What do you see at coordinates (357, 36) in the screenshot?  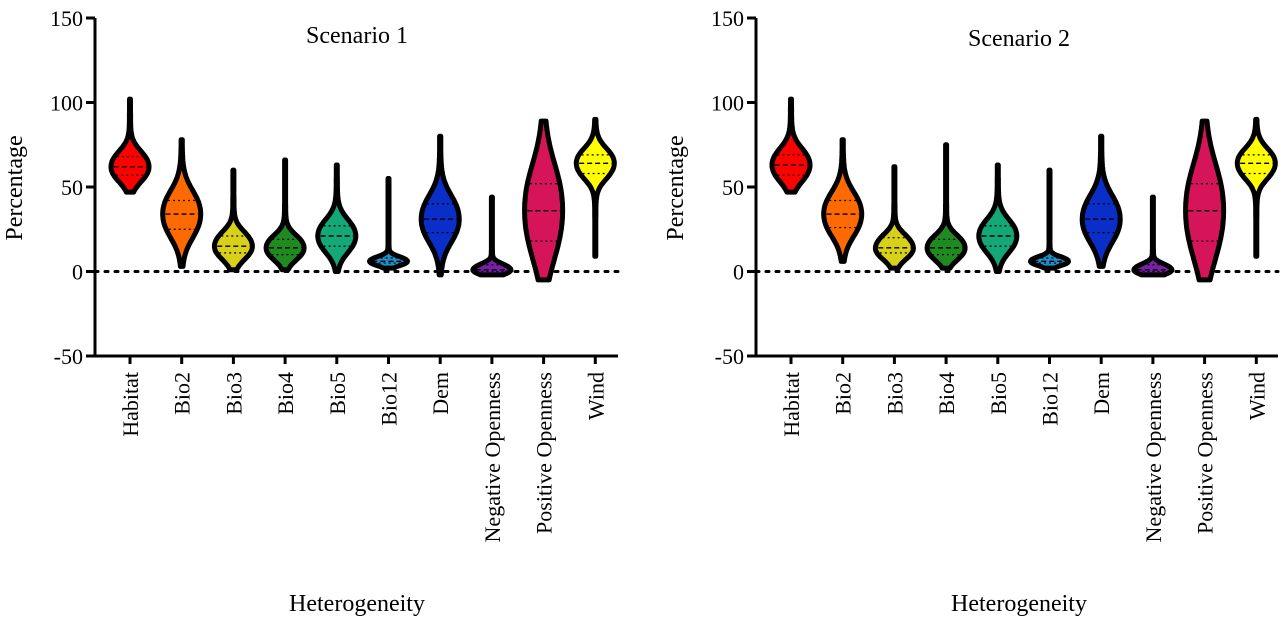 I see `chart-title: Scenario 1` at bounding box center [357, 36].